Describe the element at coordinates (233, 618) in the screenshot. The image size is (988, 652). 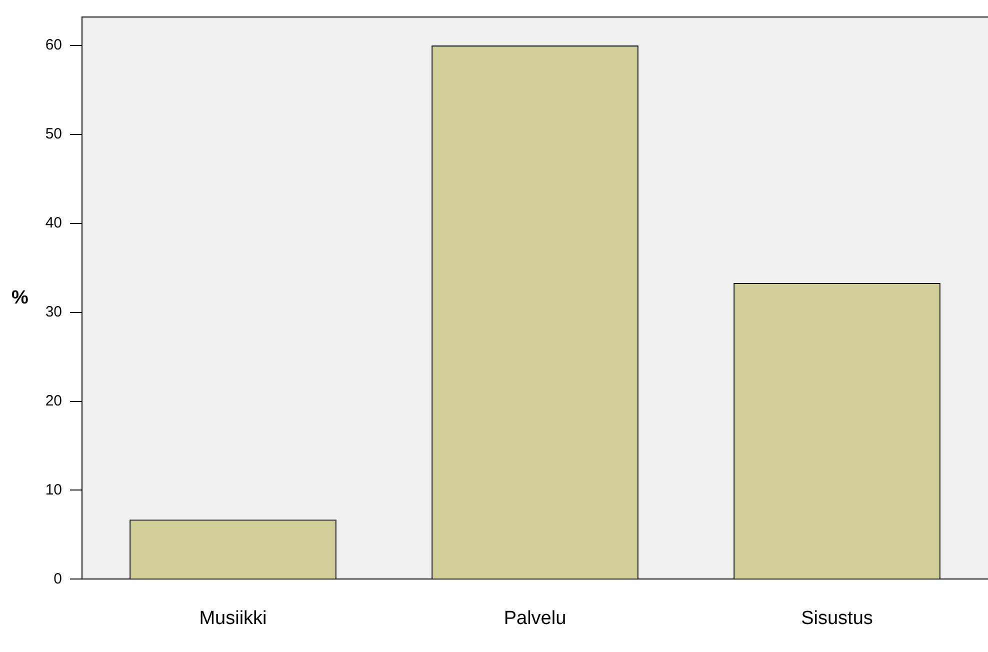
I see `x-tick-label: Musiikki` at that location.